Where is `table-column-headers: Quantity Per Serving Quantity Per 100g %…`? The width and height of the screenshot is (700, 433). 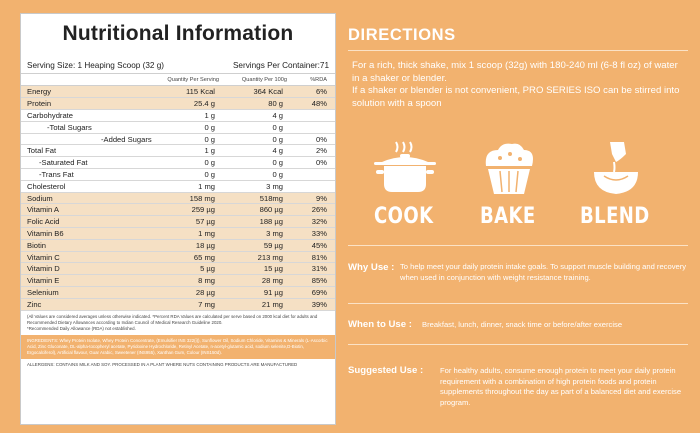 table-column-headers: Quantity Per Serving Quantity Per 100g %… is located at coordinates (178, 80).